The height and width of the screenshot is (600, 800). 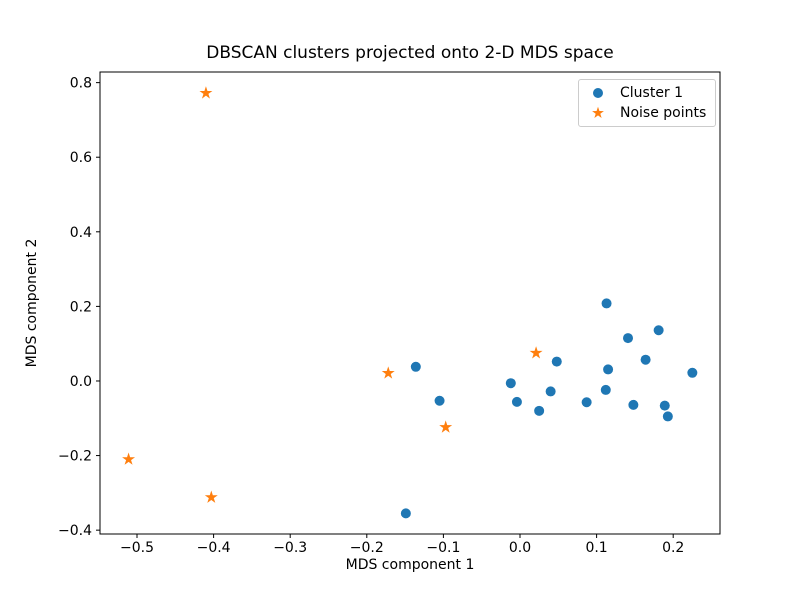 What do you see at coordinates (75, 531) in the screenshot?
I see `y-tick-label: −0.4` at bounding box center [75, 531].